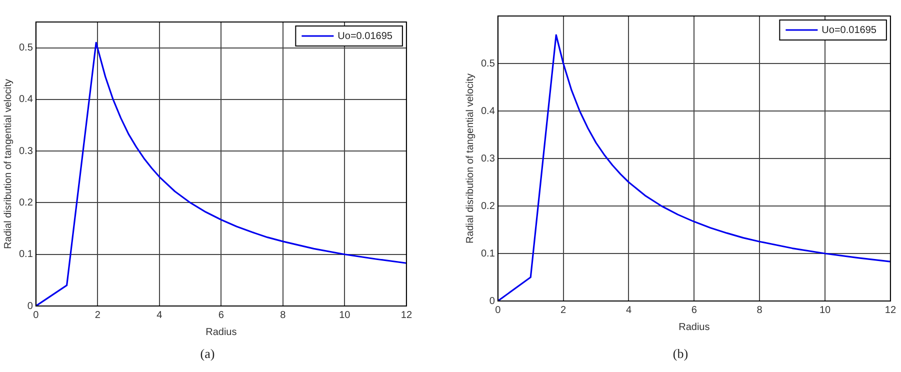 The image size is (901, 372). I want to click on text: (a), so click(207, 354).